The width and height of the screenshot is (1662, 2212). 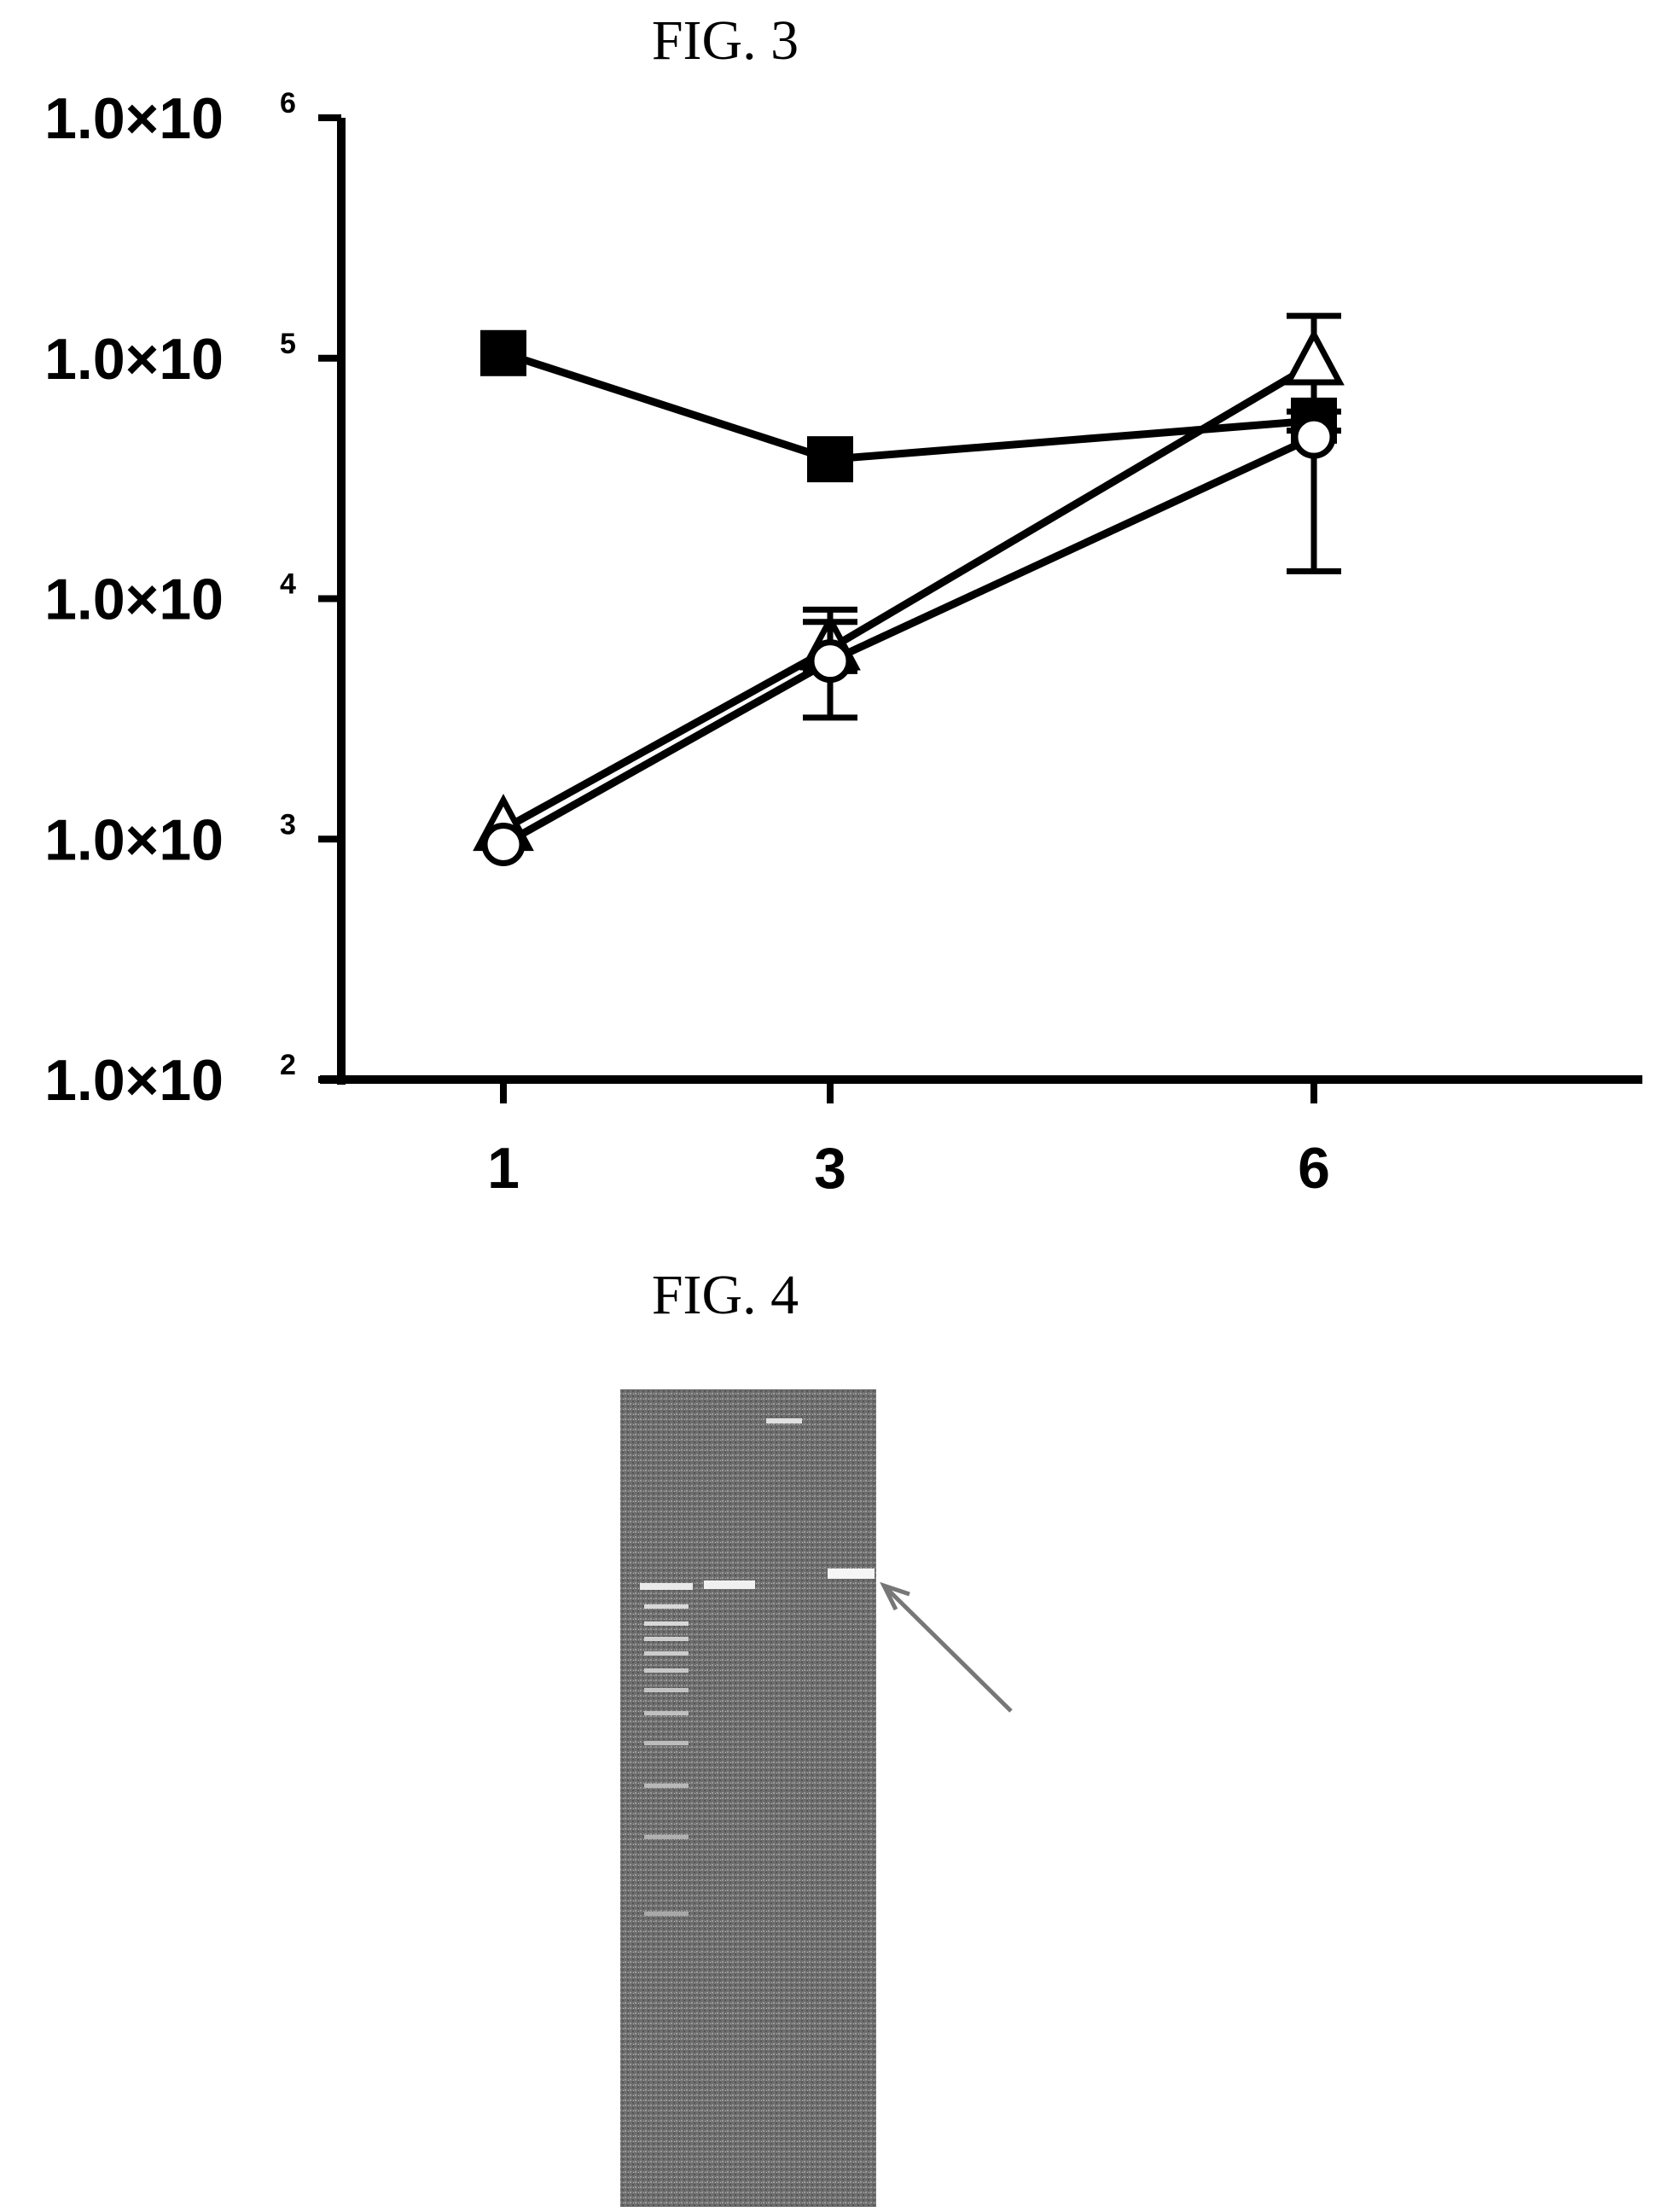 What do you see at coordinates (851, 1574) in the screenshot?
I see `lane4-band` at bounding box center [851, 1574].